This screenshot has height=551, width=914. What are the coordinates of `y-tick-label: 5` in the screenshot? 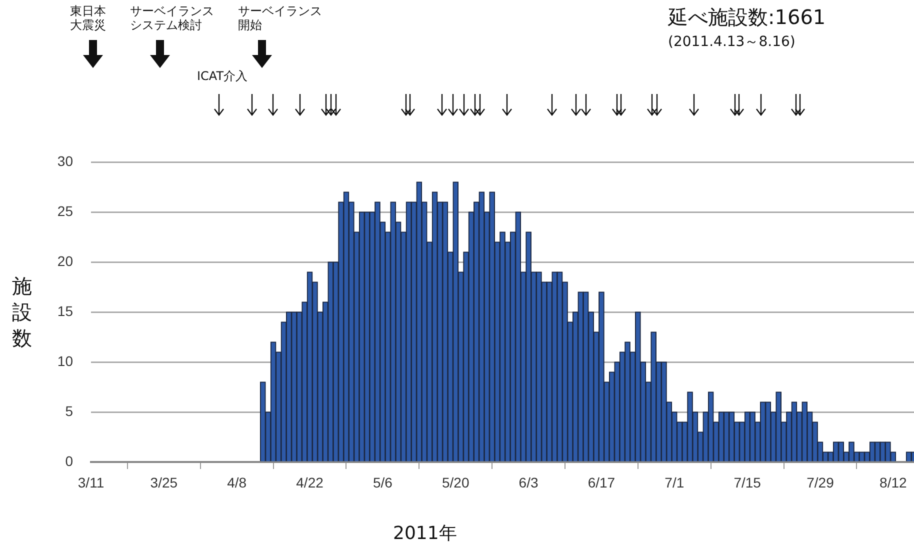 It's located at (69, 410).